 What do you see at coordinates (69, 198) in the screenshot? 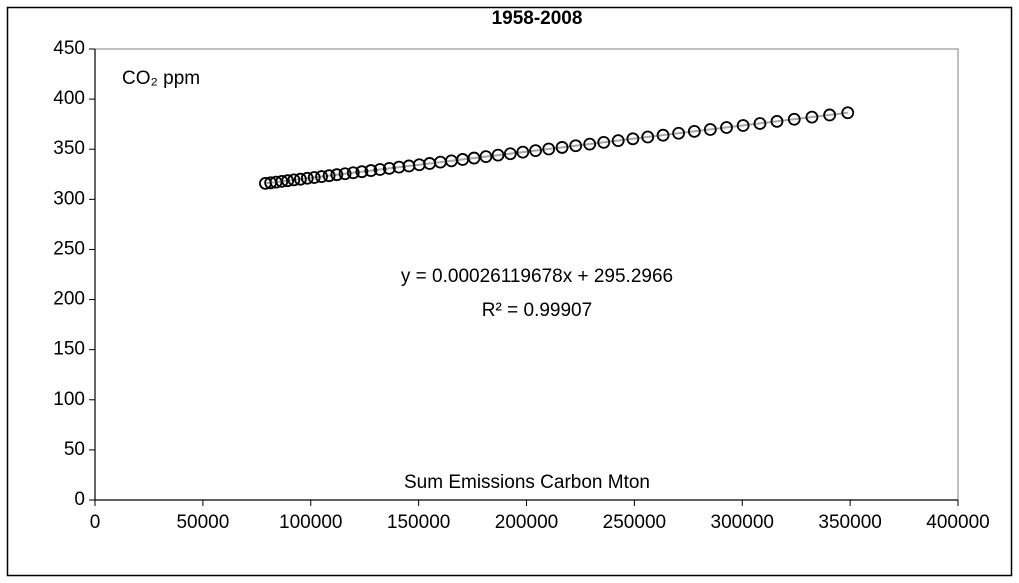
I see `y-tick-label: 300` at bounding box center [69, 198].